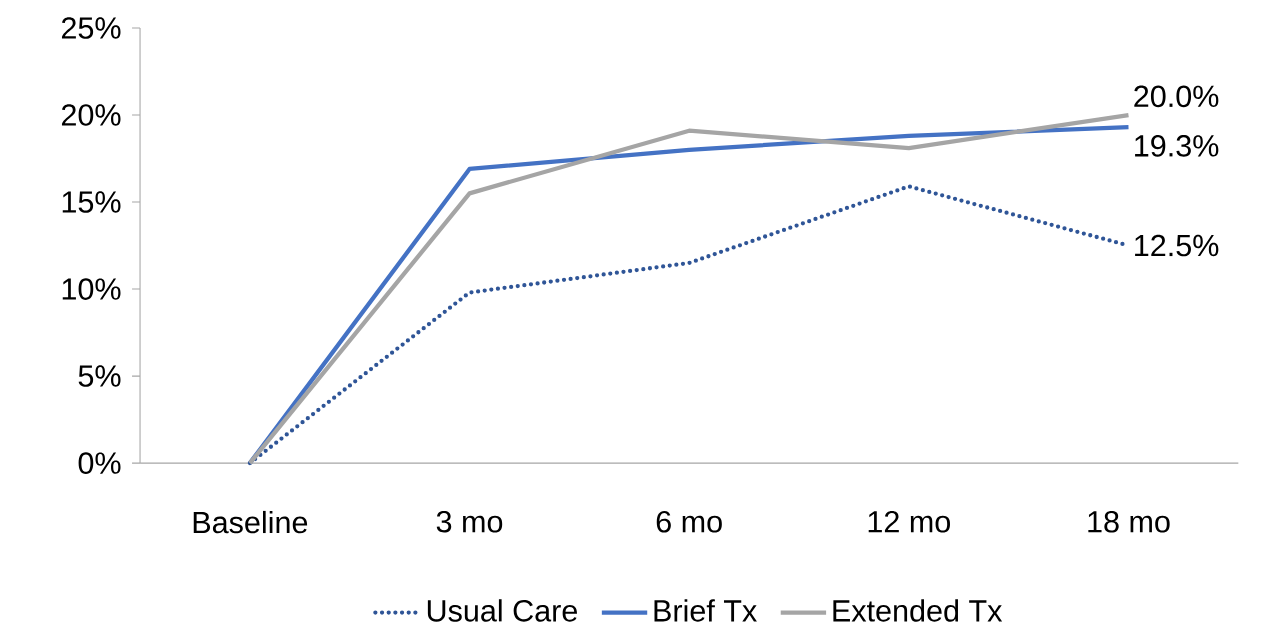 Image resolution: width=1263 pixels, height=624 pixels. Describe the element at coordinates (99, 376) in the screenshot. I see `y-tick-label: 5%` at that location.